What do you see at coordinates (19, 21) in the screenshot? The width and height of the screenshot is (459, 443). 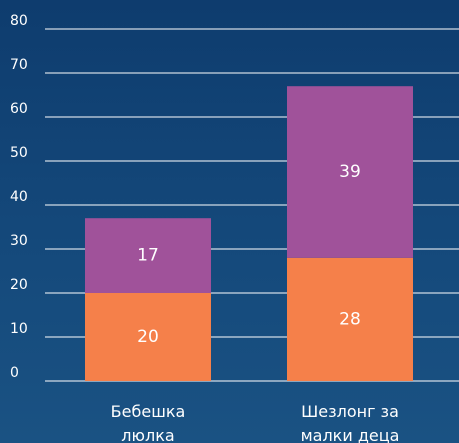 I see `y-tick-label: 80` at bounding box center [19, 21].